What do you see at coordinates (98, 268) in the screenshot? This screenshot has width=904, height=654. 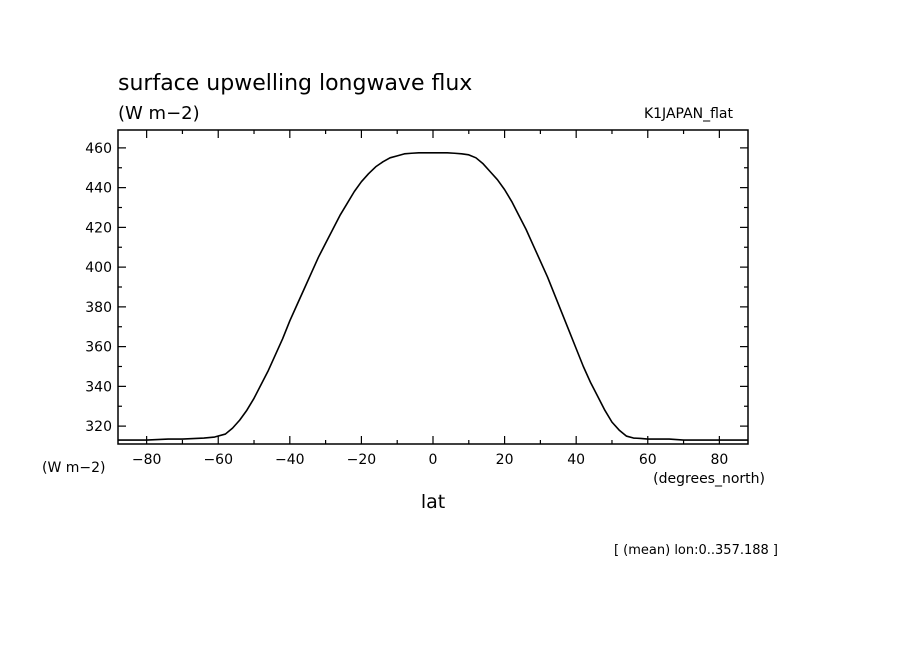 I see `y-tick-label: 400` at bounding box center [98, 268].